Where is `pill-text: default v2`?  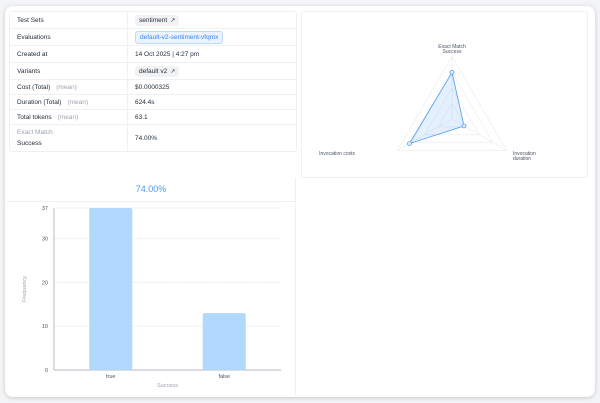 pill-text: default v2 is located at coordinates (153, 71).